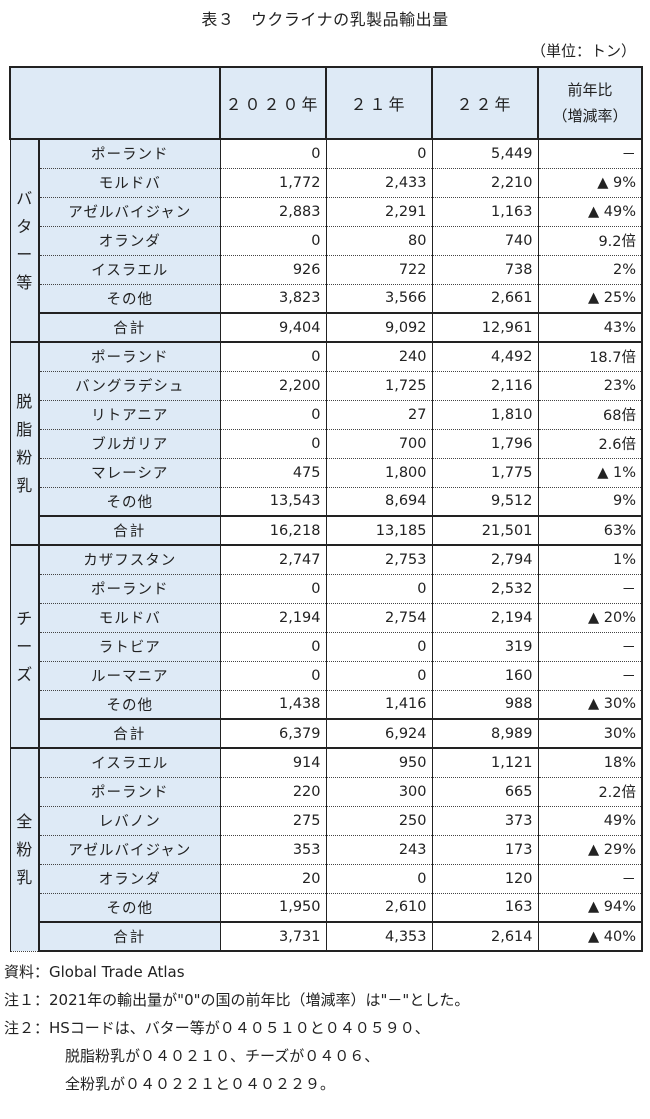 Image resolution: width=650 pixels, height=1119 pixels. Describe the element at coordinates (326, 850) in the screenshot. I see `table-row: アゼルバイジャン 353 243 173 ▲ 29%` at that location.